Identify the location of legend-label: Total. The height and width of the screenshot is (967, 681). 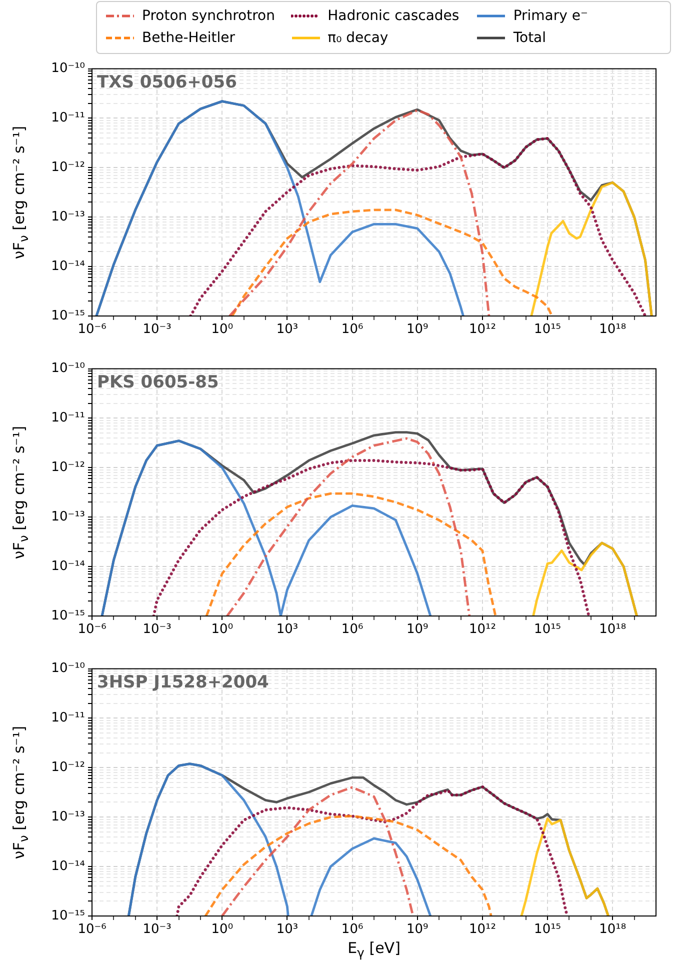
(529, 38).